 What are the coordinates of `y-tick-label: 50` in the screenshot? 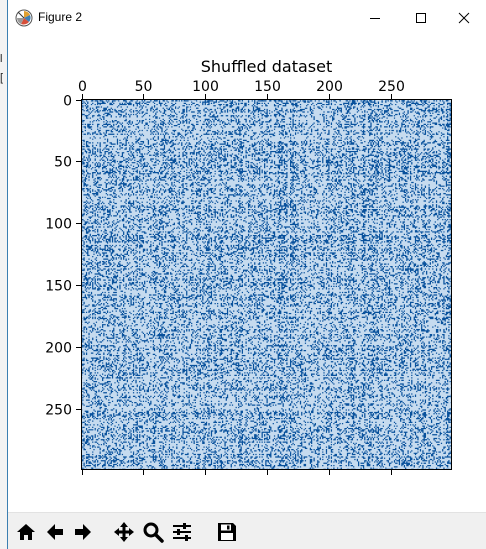 It's located at (63, 163).